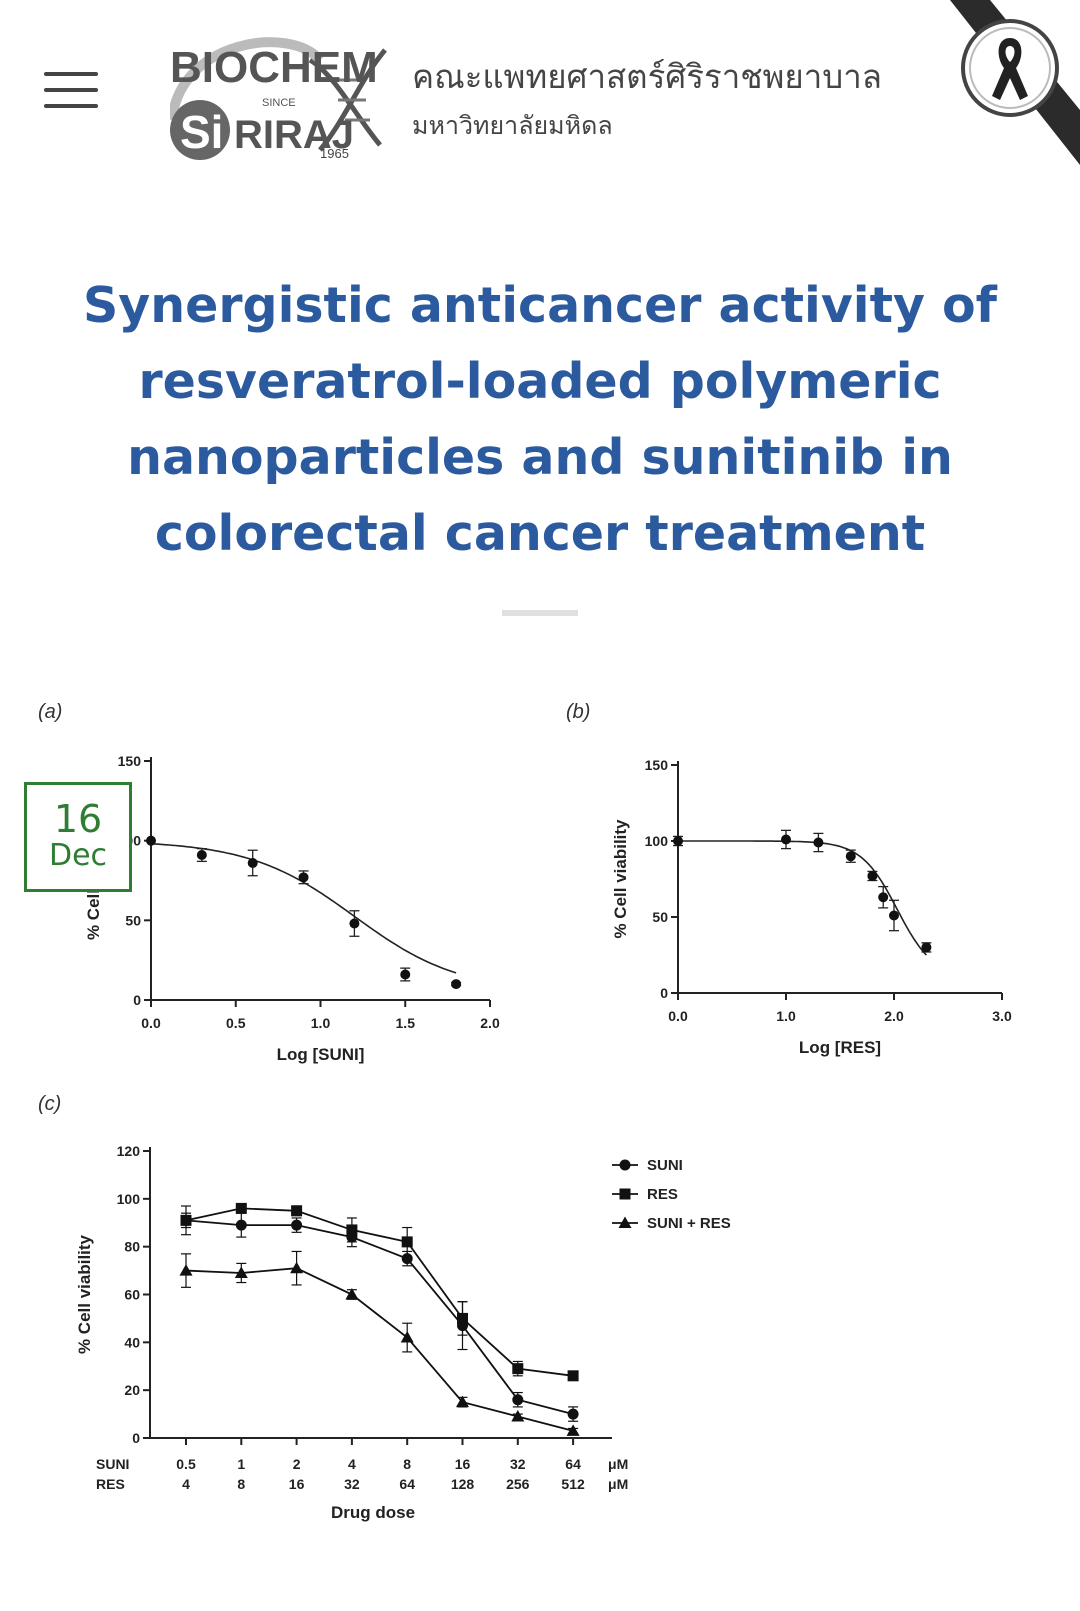  I want to click on hamburger-menu-icon, so click(71, 92).